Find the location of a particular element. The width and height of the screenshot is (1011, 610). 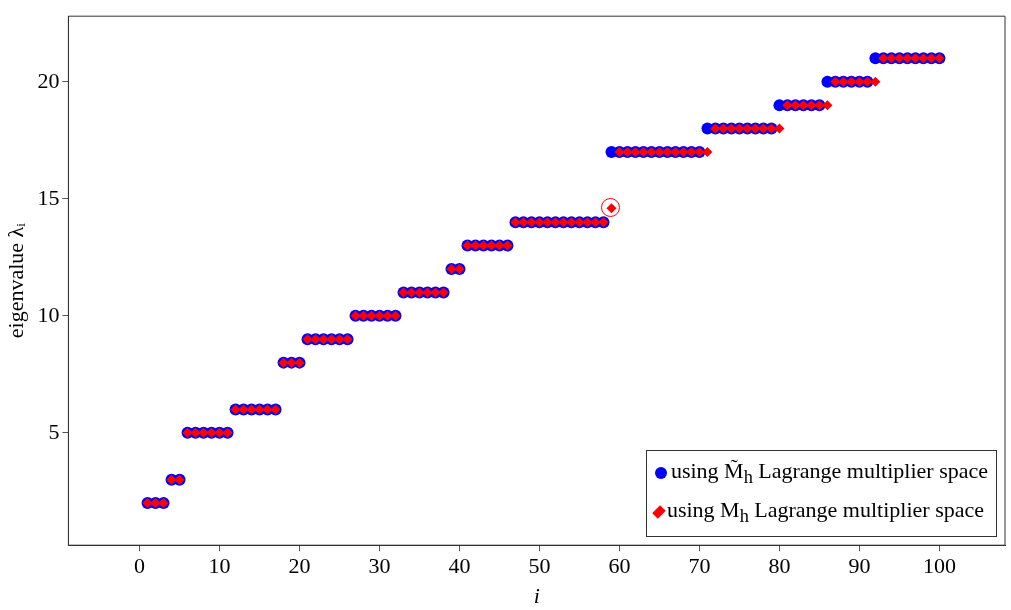

y-axis-title: eigenvalue λᵢ is located at coordinates (15, 280).